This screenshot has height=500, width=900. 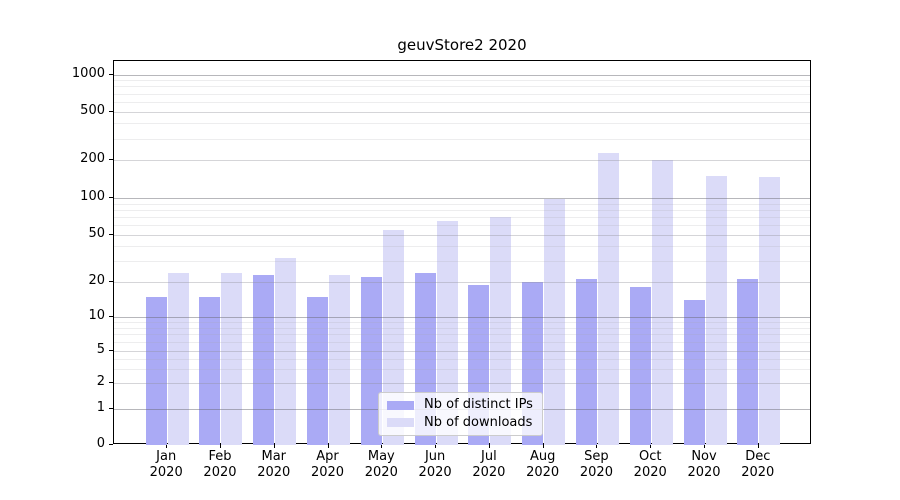 I want to click on chart-title: geuvStore2 2020, so click(x=462, y=45).